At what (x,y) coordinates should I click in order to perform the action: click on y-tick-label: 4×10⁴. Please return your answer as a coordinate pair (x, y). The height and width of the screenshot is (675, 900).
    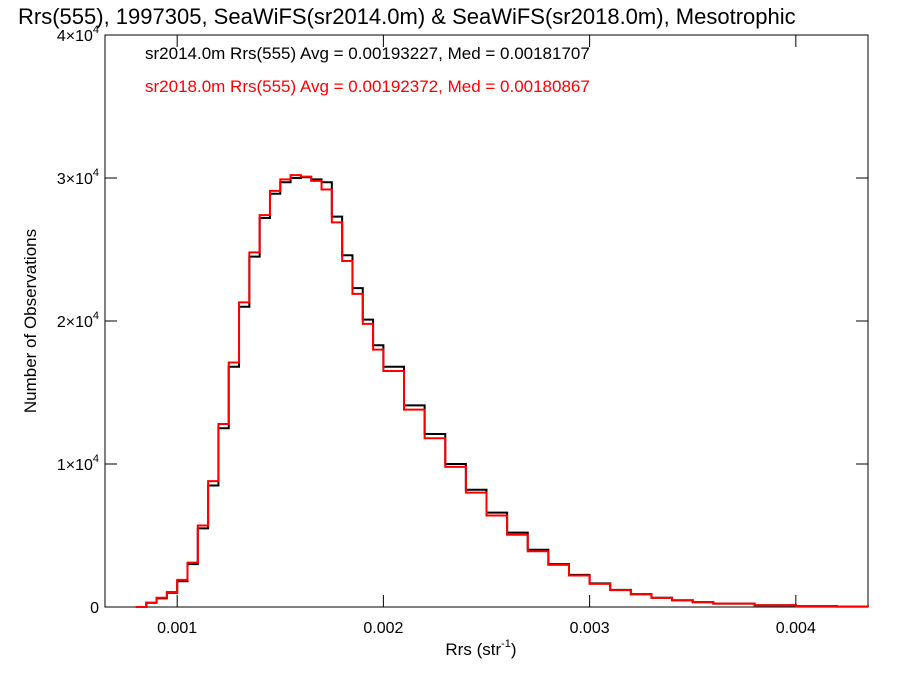
    Looking at the image, I should click on (78, 34).